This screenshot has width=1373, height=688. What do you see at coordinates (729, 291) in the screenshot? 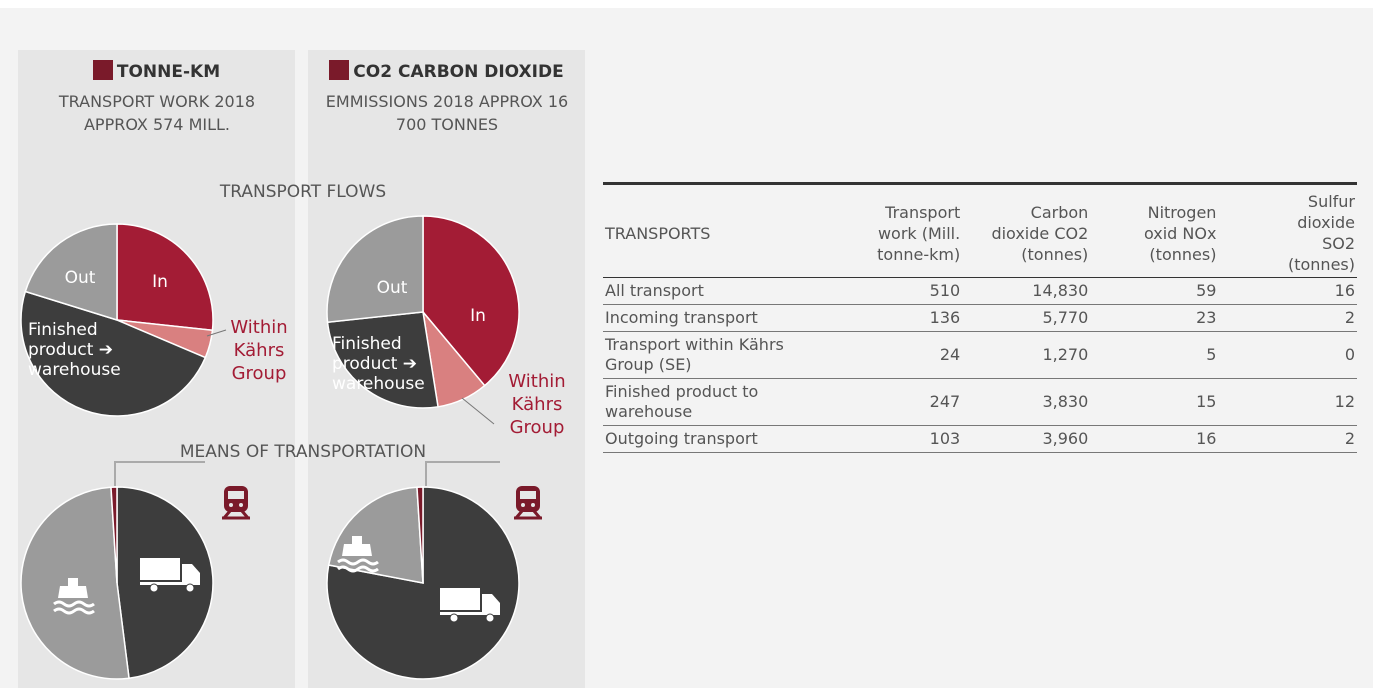
I see `table-cell: All transport` at bounding box center [729, 291].